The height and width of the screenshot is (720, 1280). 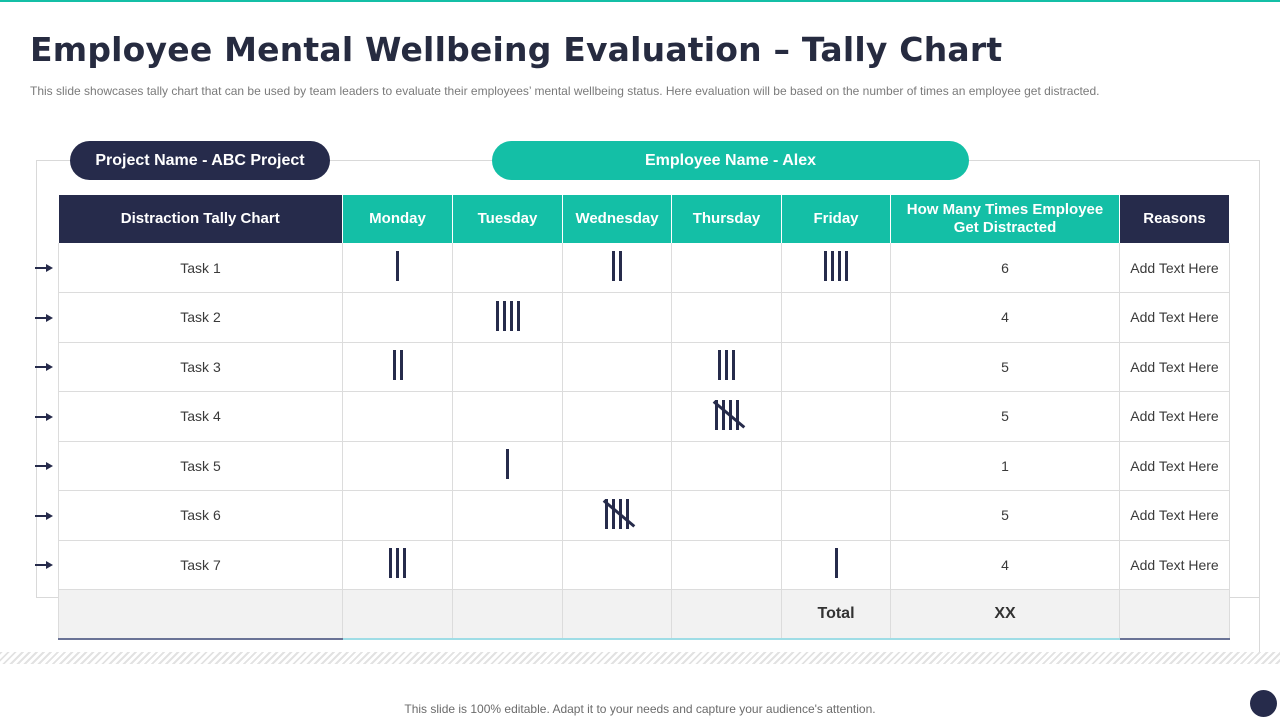 I want to click on table-row: Task 5 1 Add Text Here, so click(x=644, y=466).